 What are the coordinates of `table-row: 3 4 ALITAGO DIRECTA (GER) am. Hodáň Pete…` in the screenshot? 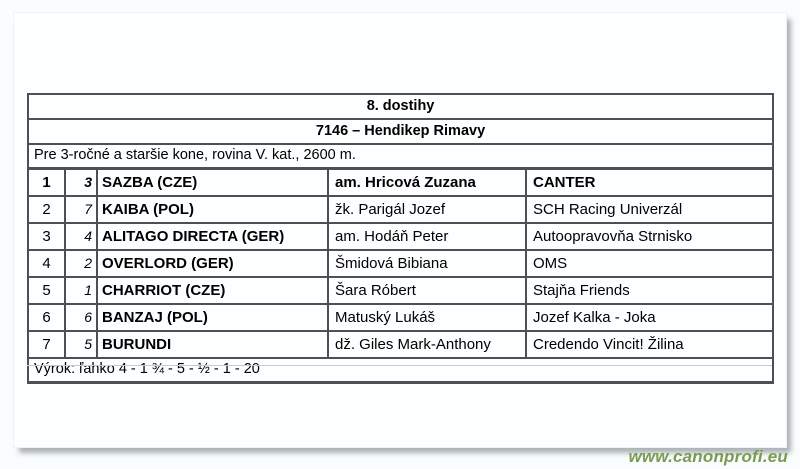 It's located at (401, 236).